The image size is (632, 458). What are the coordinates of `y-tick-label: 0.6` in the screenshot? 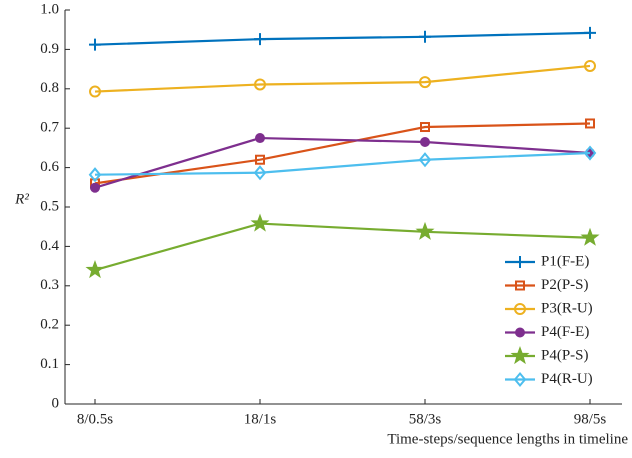 It's located at (49, 167).